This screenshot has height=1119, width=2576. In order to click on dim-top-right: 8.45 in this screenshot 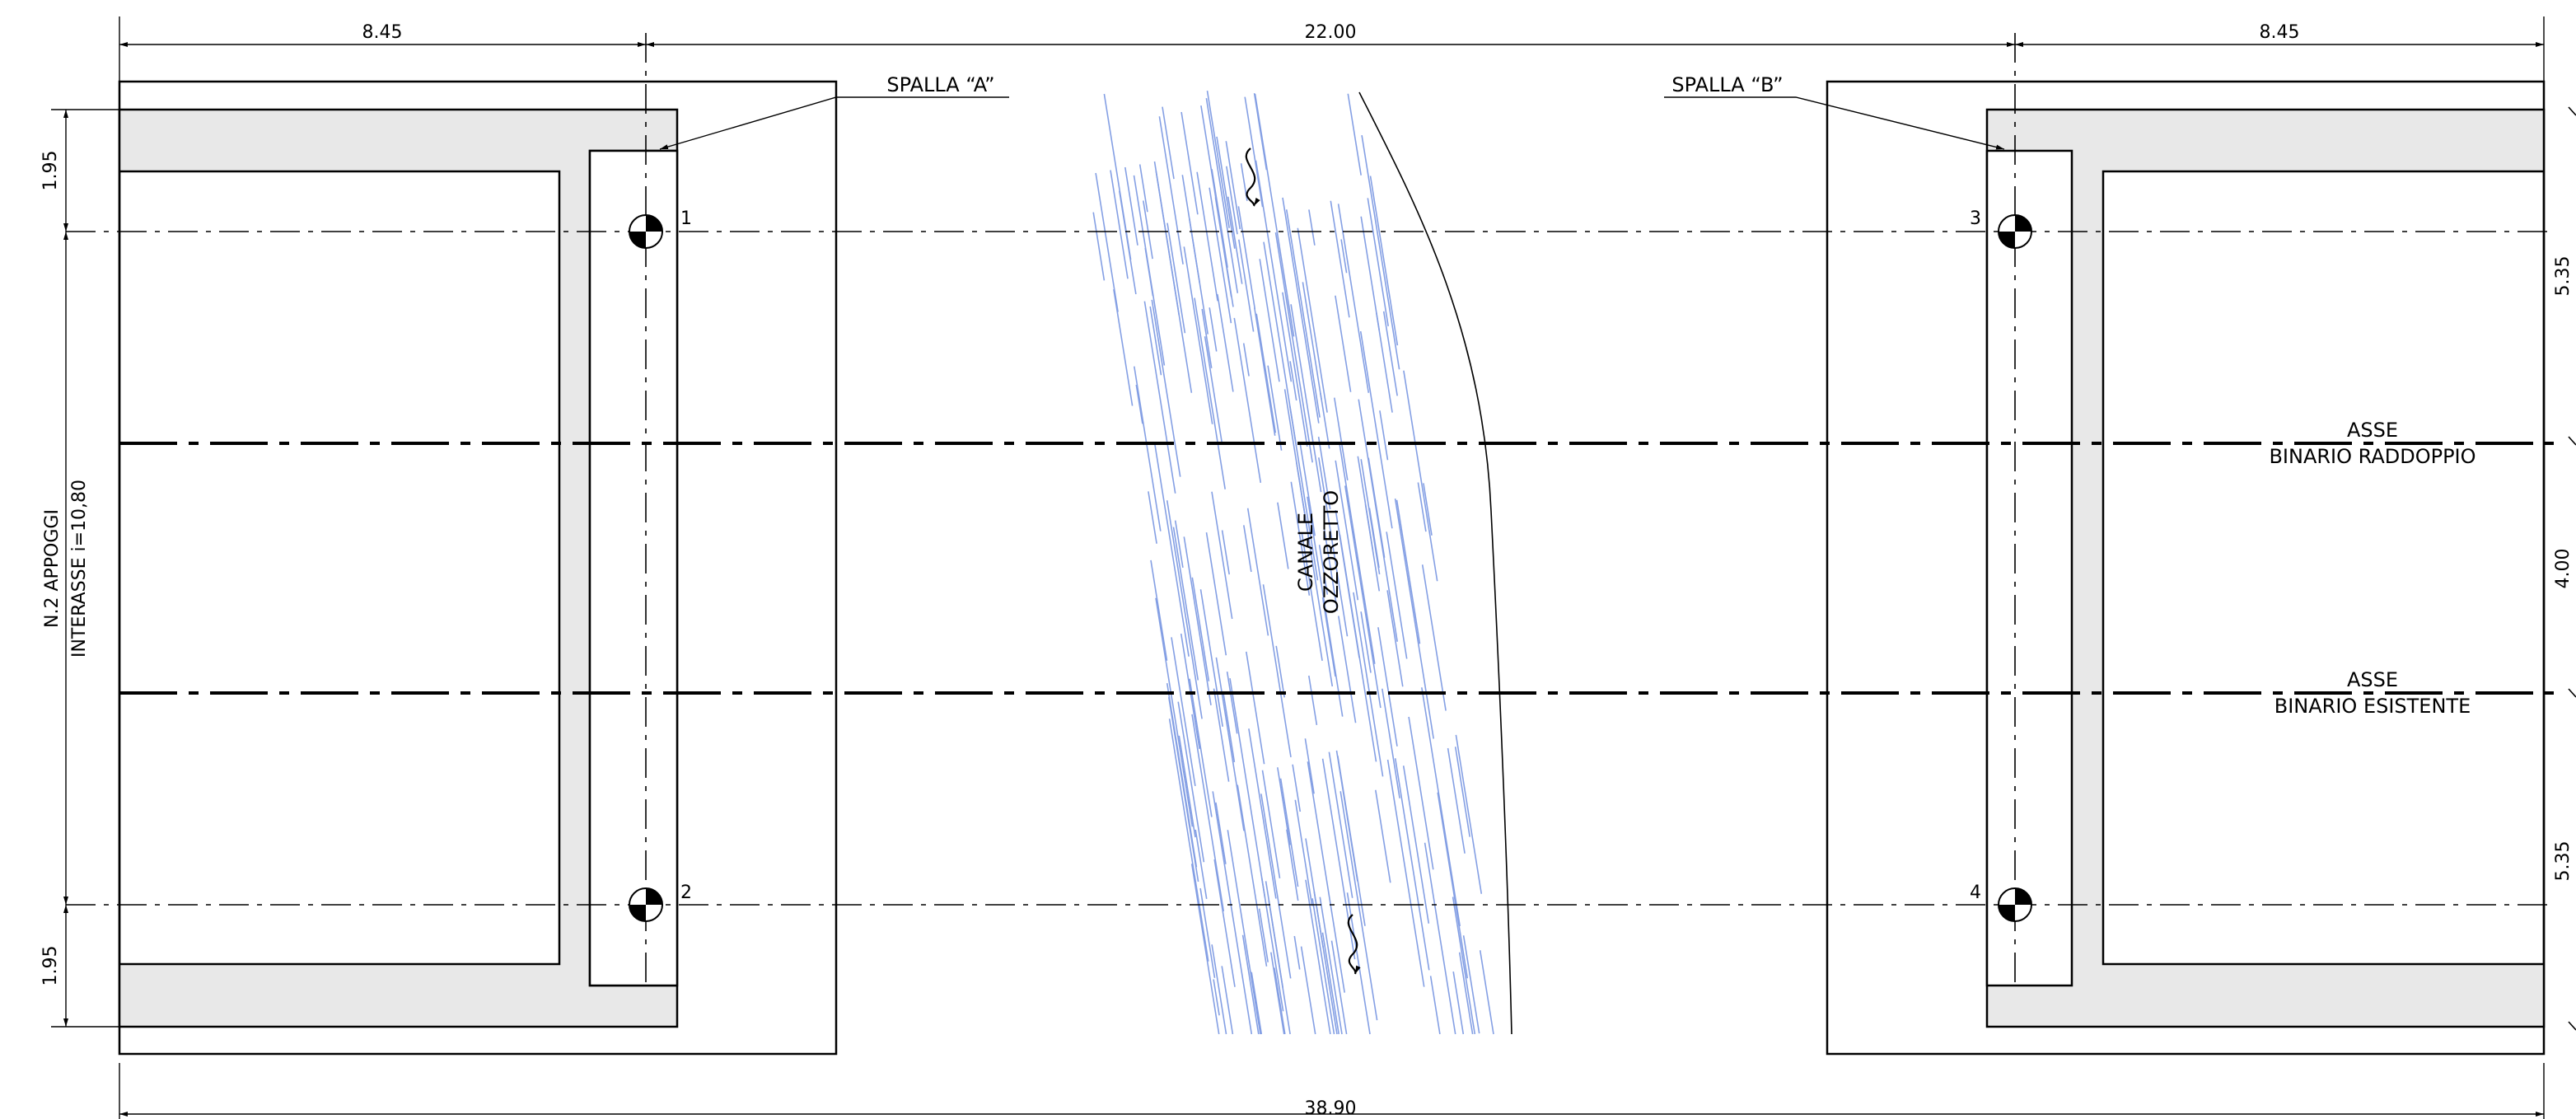, I will do `click(2280, 32)`.